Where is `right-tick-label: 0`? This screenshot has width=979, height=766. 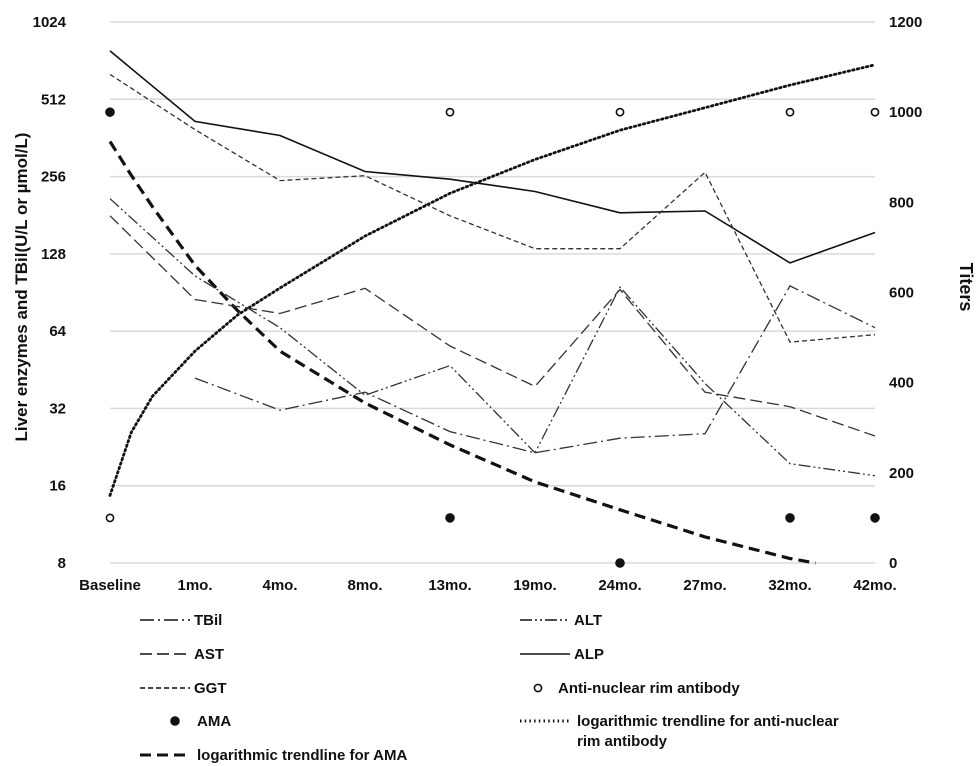
right-tick-label: 0 is located at coordinates (893, 563).